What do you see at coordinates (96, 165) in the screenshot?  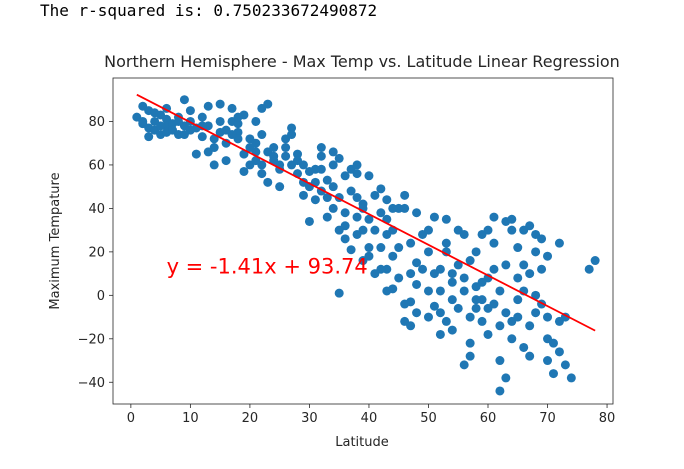 I see `y-tick-label: 60` at bounding box center [96, 165].